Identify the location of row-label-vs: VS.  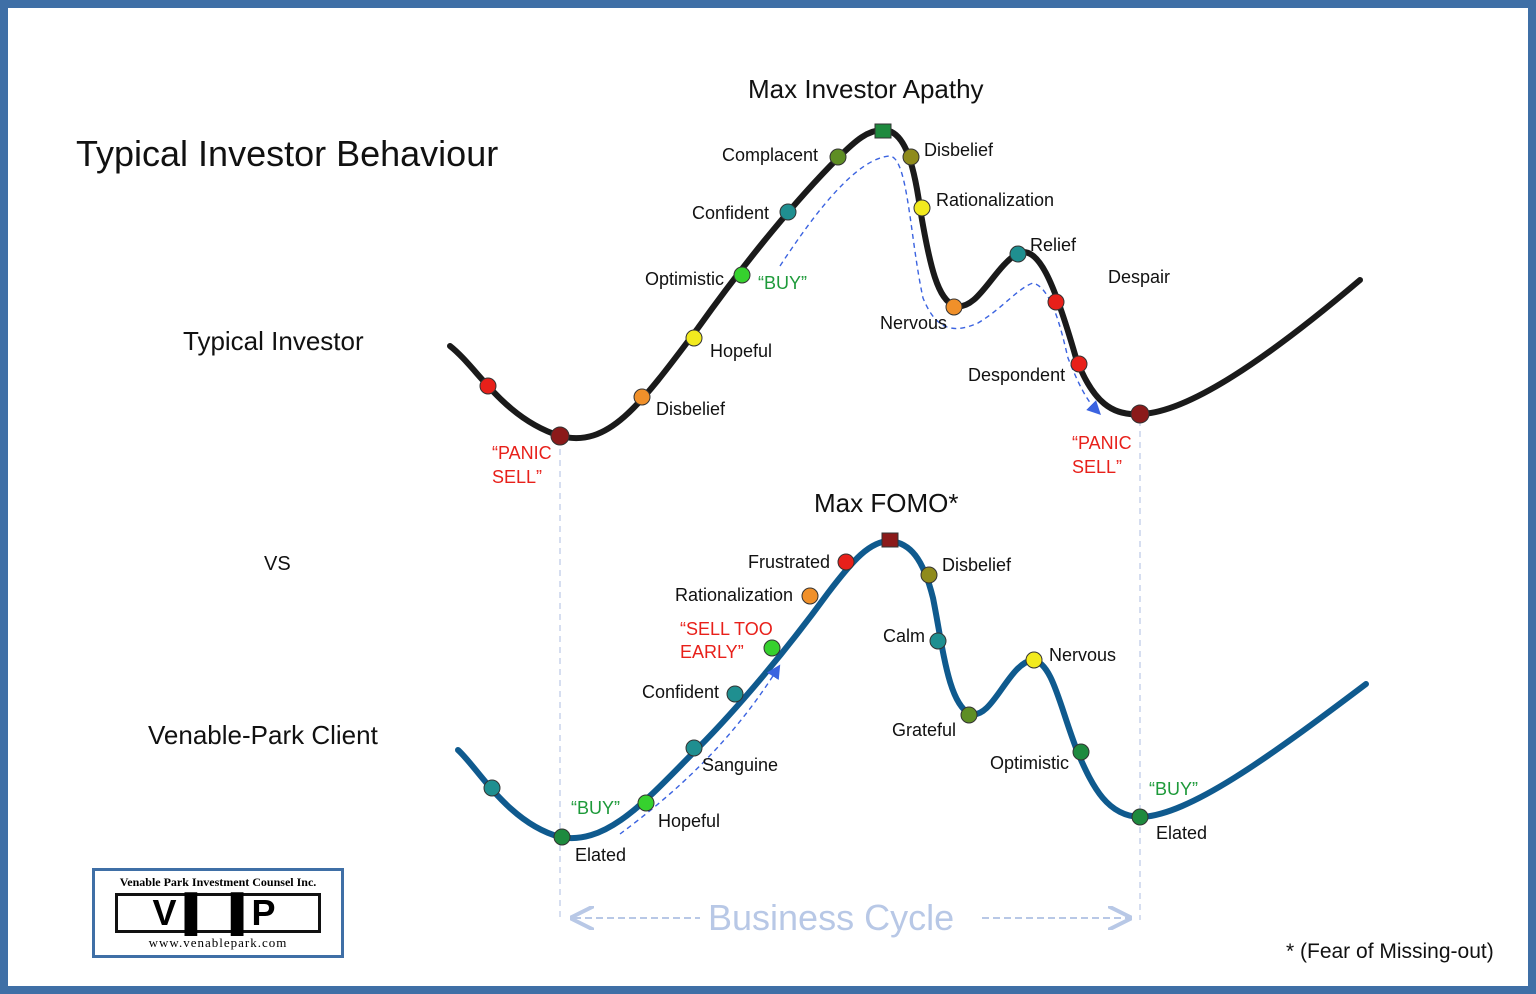
(277, 564).